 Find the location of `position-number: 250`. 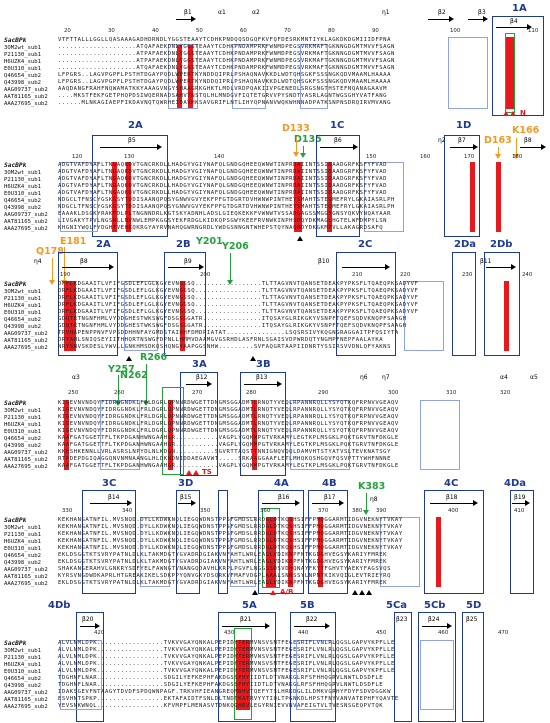

position-number: 250 is located at coordinates (73, 393).